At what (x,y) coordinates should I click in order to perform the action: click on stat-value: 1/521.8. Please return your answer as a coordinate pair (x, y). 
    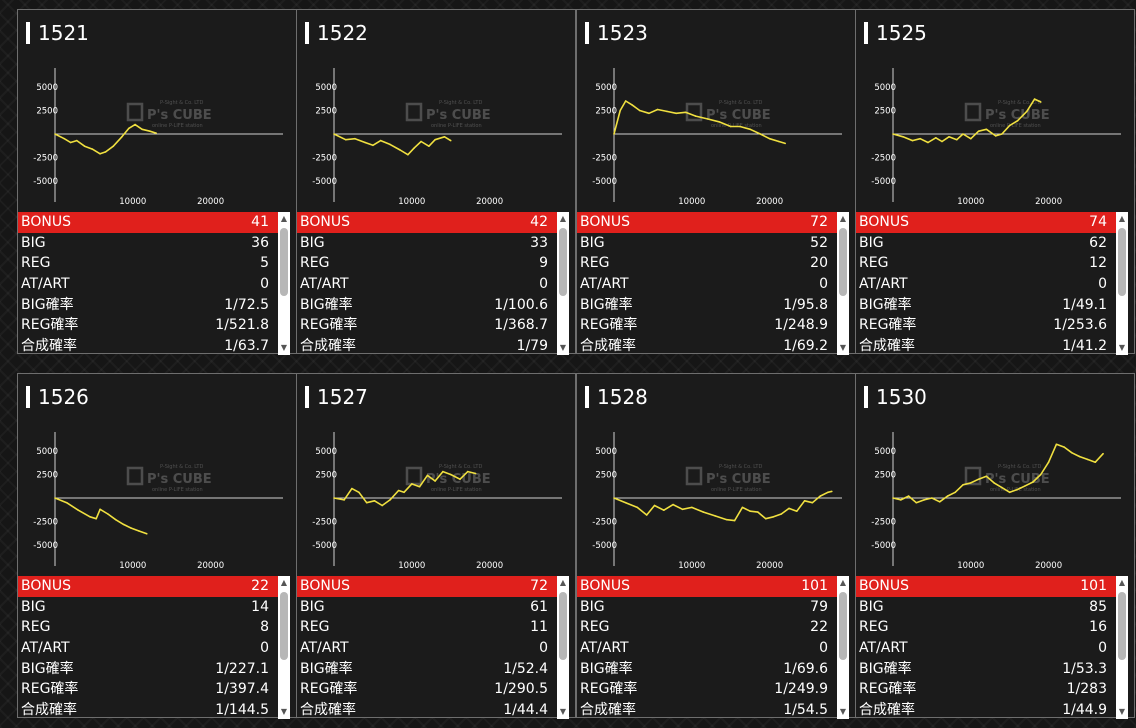
    Looking at the image, I should click on (242, 325).